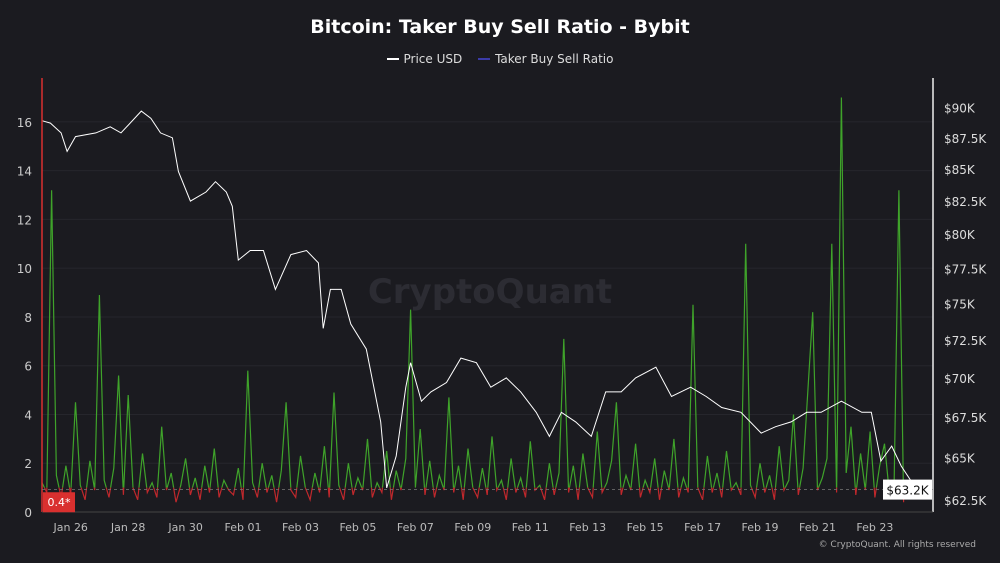  Describe the element at coordinates (433, 59) in the screenshot. I see `legend-label-price: Price USD` at that location.